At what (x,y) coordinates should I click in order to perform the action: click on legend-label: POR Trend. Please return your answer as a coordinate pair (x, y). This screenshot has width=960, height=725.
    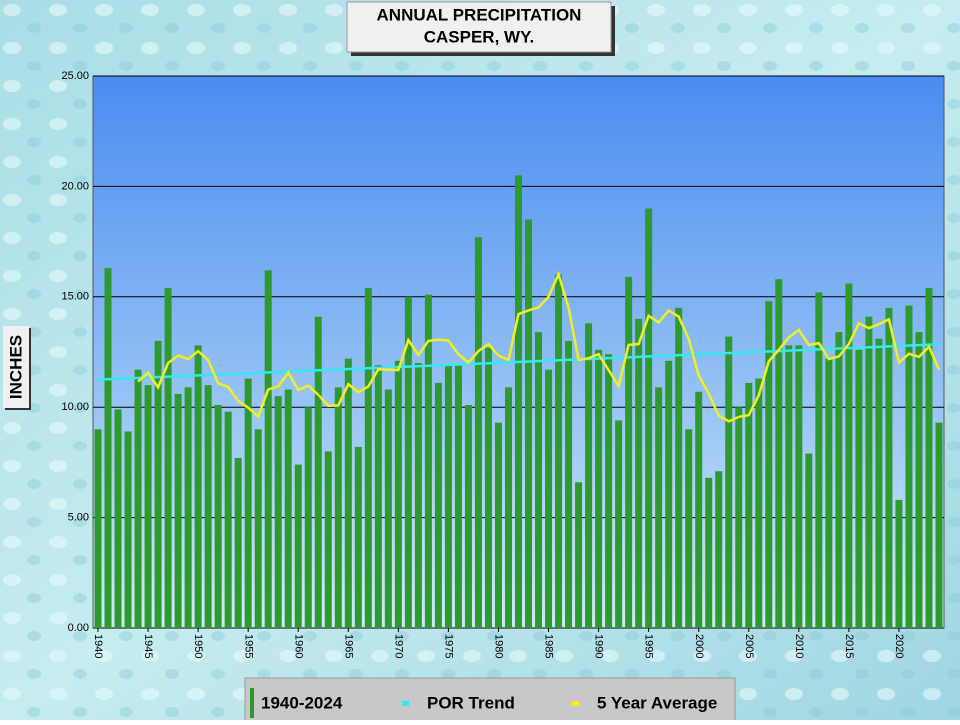
    Looking at the image, I should click on (471, 702).